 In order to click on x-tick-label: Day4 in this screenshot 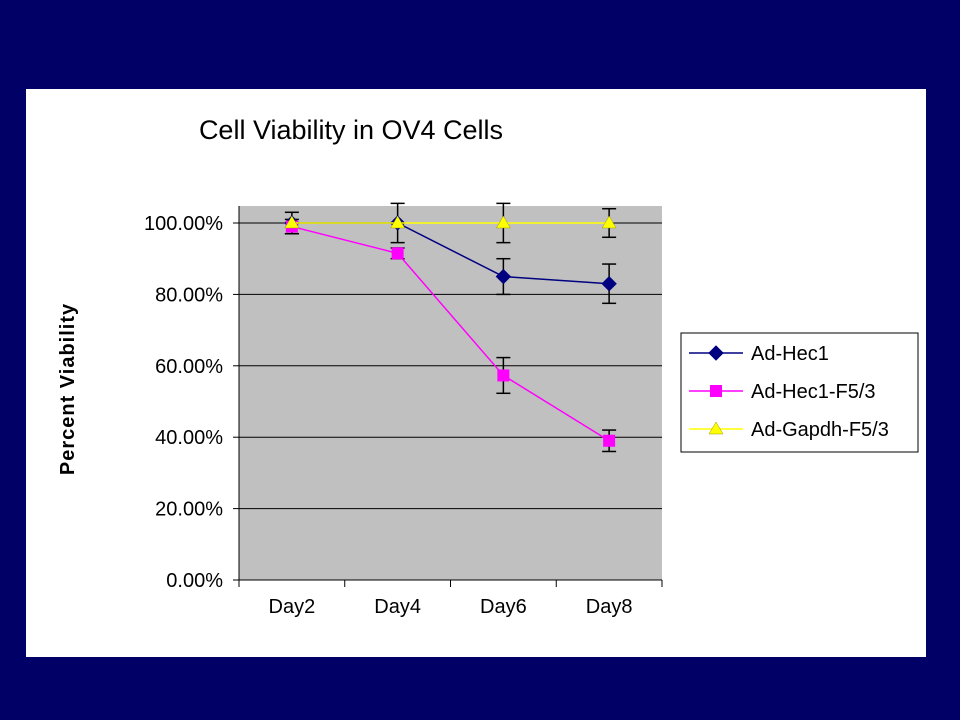, I will do `click(397, 607)`.